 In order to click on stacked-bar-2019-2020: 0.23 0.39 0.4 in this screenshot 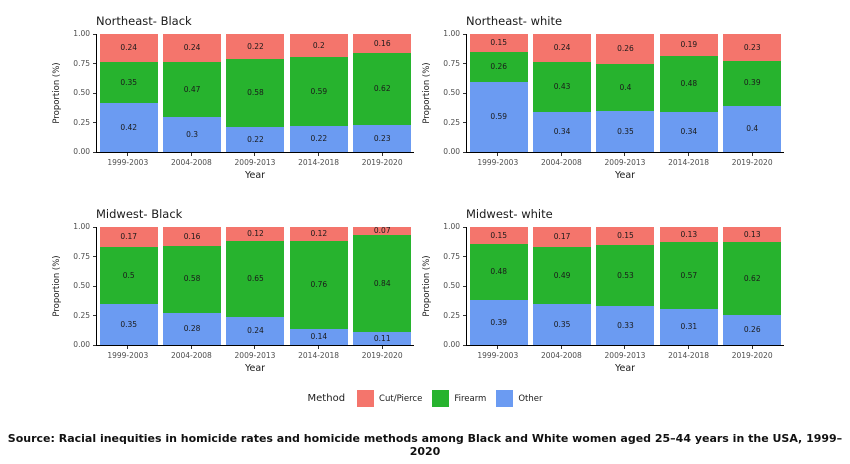, I will do `click(752, 93)`.